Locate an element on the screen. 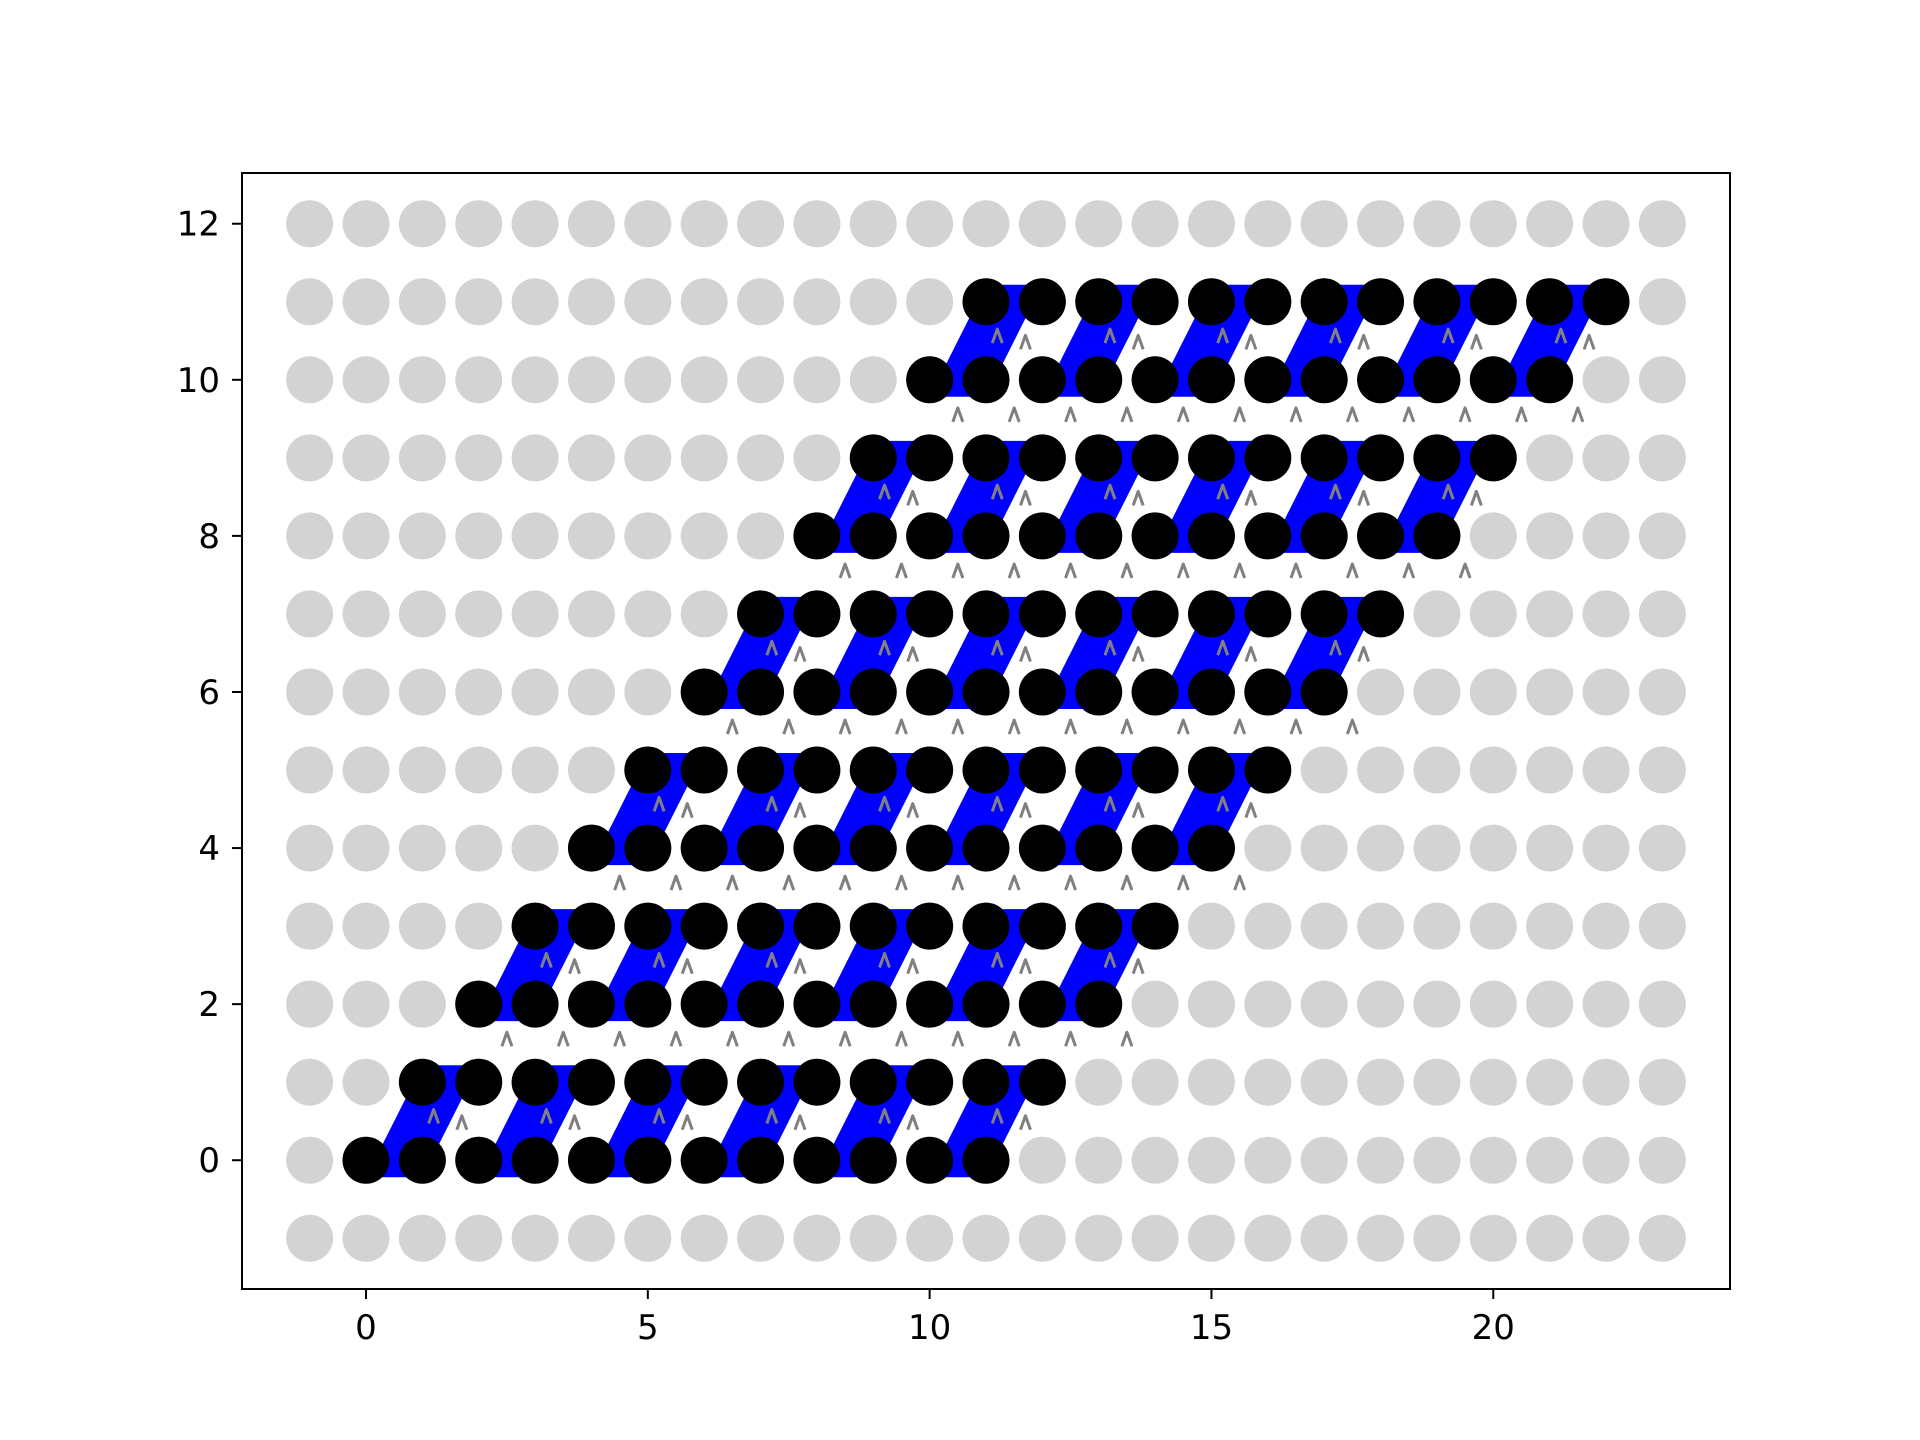  x-tick-label: 0 is located at coordinates (366, 1328).